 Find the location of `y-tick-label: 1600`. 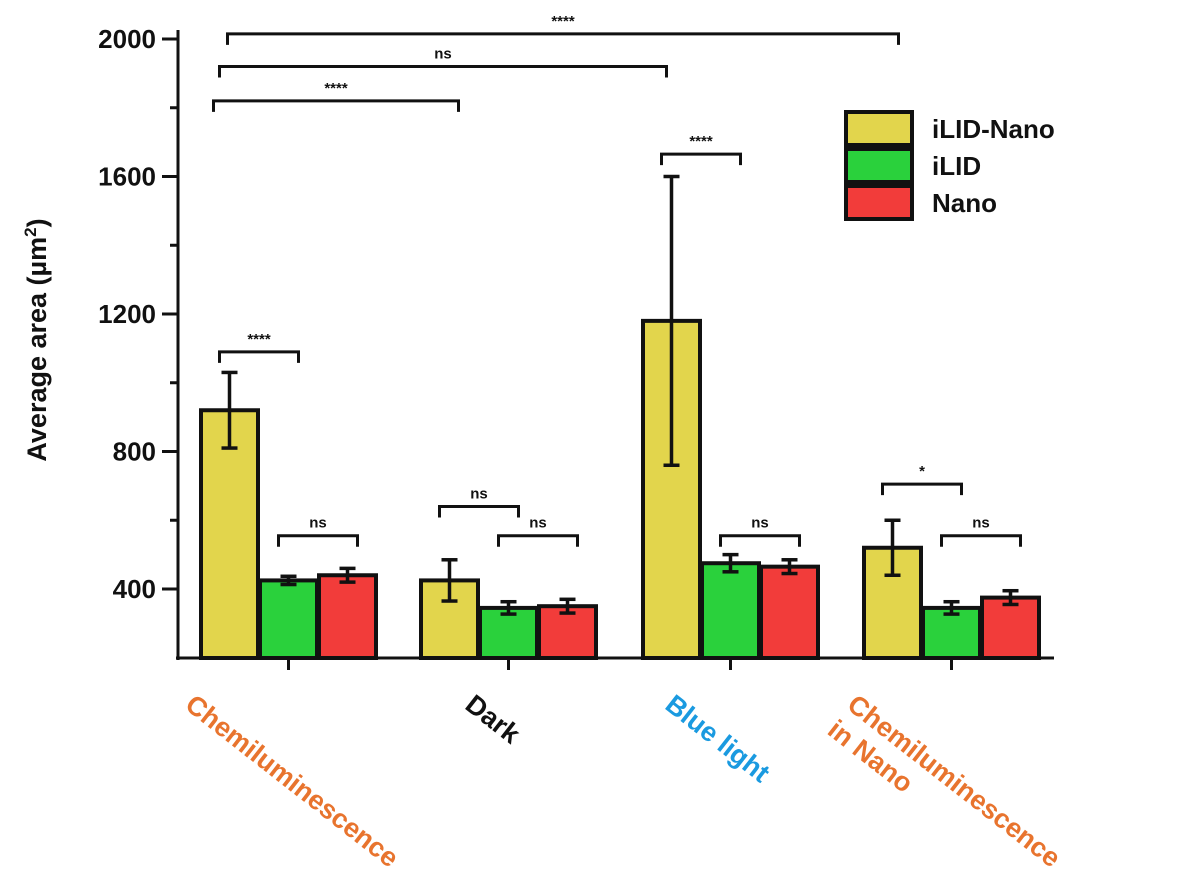

y-tick-label: 1600 is located at coordinates (127, 177).